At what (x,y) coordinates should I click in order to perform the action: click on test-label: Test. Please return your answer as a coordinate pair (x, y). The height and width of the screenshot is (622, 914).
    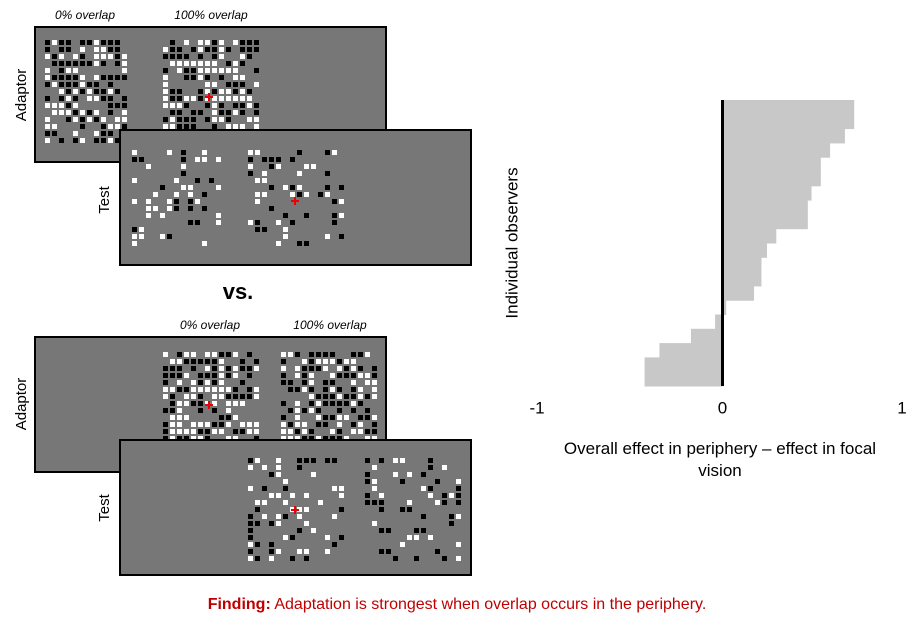
    Looking at the image, I should click on (104, 507).